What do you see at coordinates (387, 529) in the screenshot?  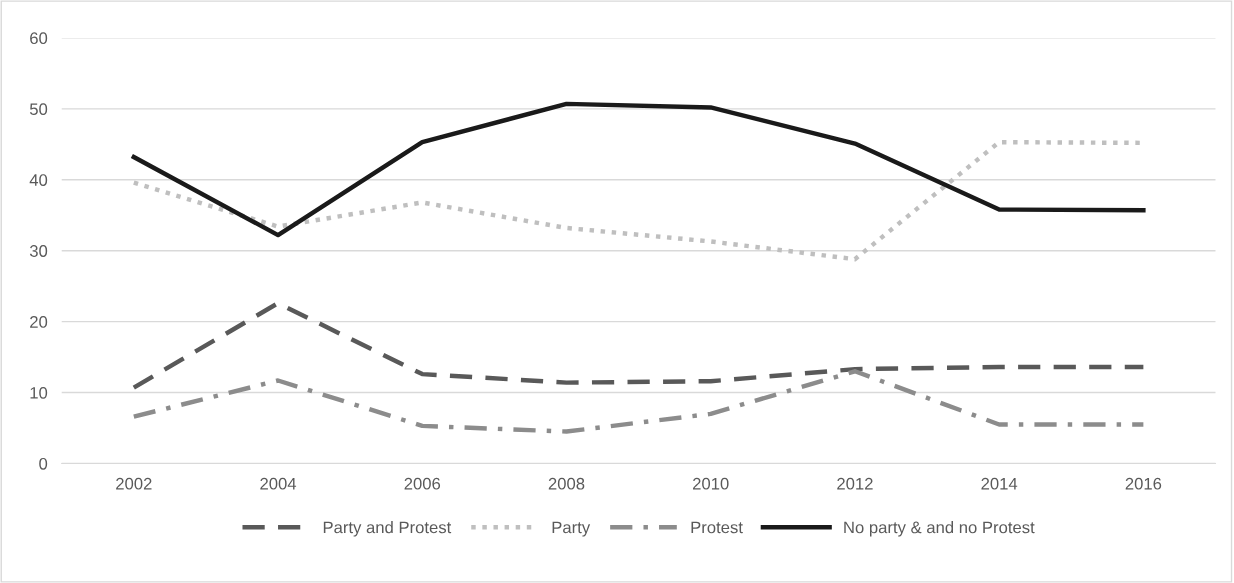 I see `legend-label: Party and Protest` at bounding box center [387, 529].